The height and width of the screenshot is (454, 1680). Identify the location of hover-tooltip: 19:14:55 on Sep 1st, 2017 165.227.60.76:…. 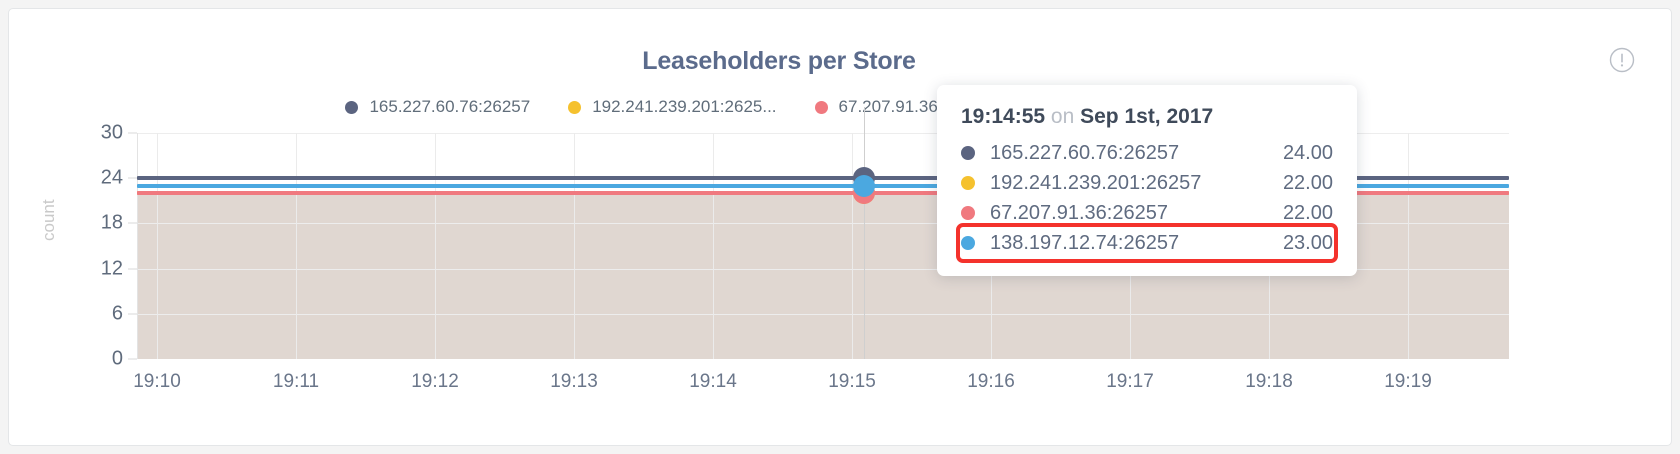
(1147, 180).